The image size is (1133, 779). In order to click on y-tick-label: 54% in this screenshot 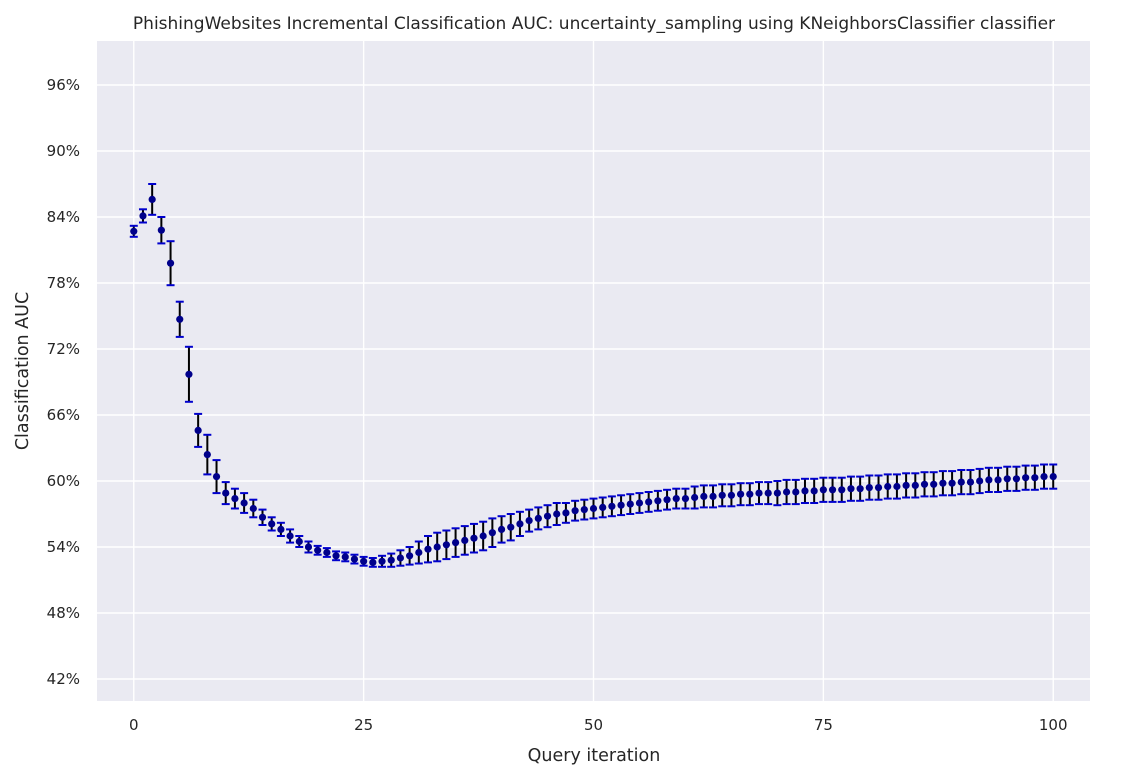, I will do `click(63, 547)`.